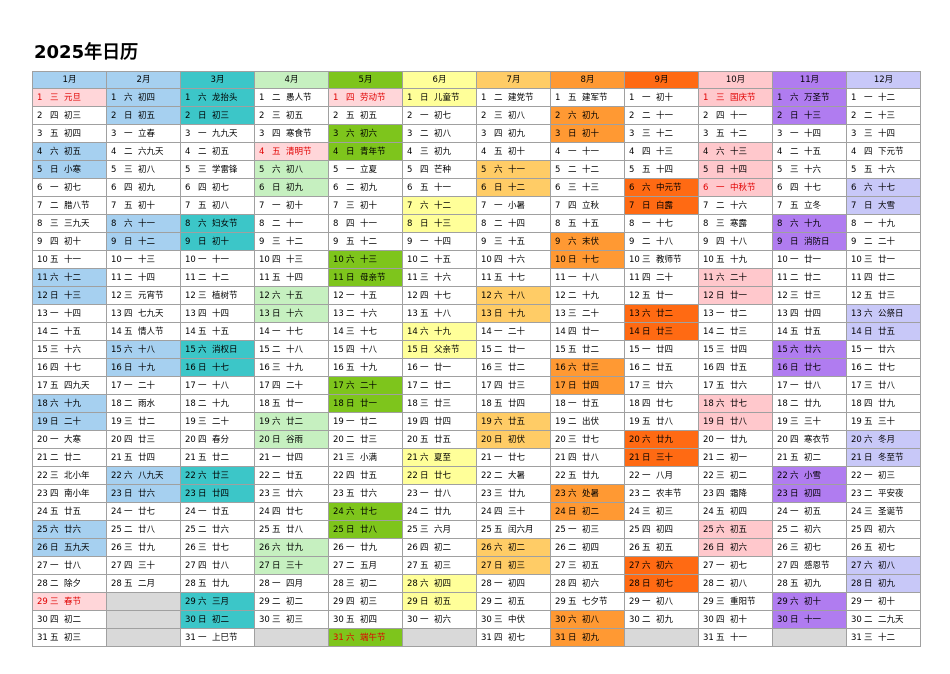  Describe the element at coordinates (69, 151) in the screenshot. I see `day-cell: 4 六初五` at that location.